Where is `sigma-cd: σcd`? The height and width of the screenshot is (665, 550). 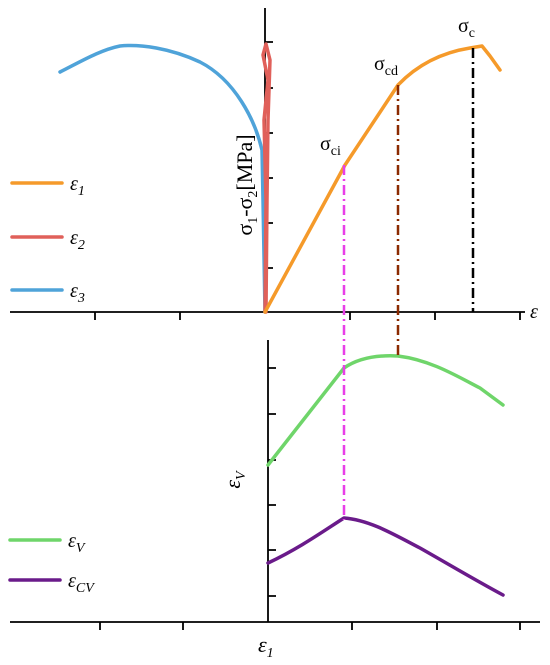
sigma-cd: σcd is located at coordinates (386, 66).